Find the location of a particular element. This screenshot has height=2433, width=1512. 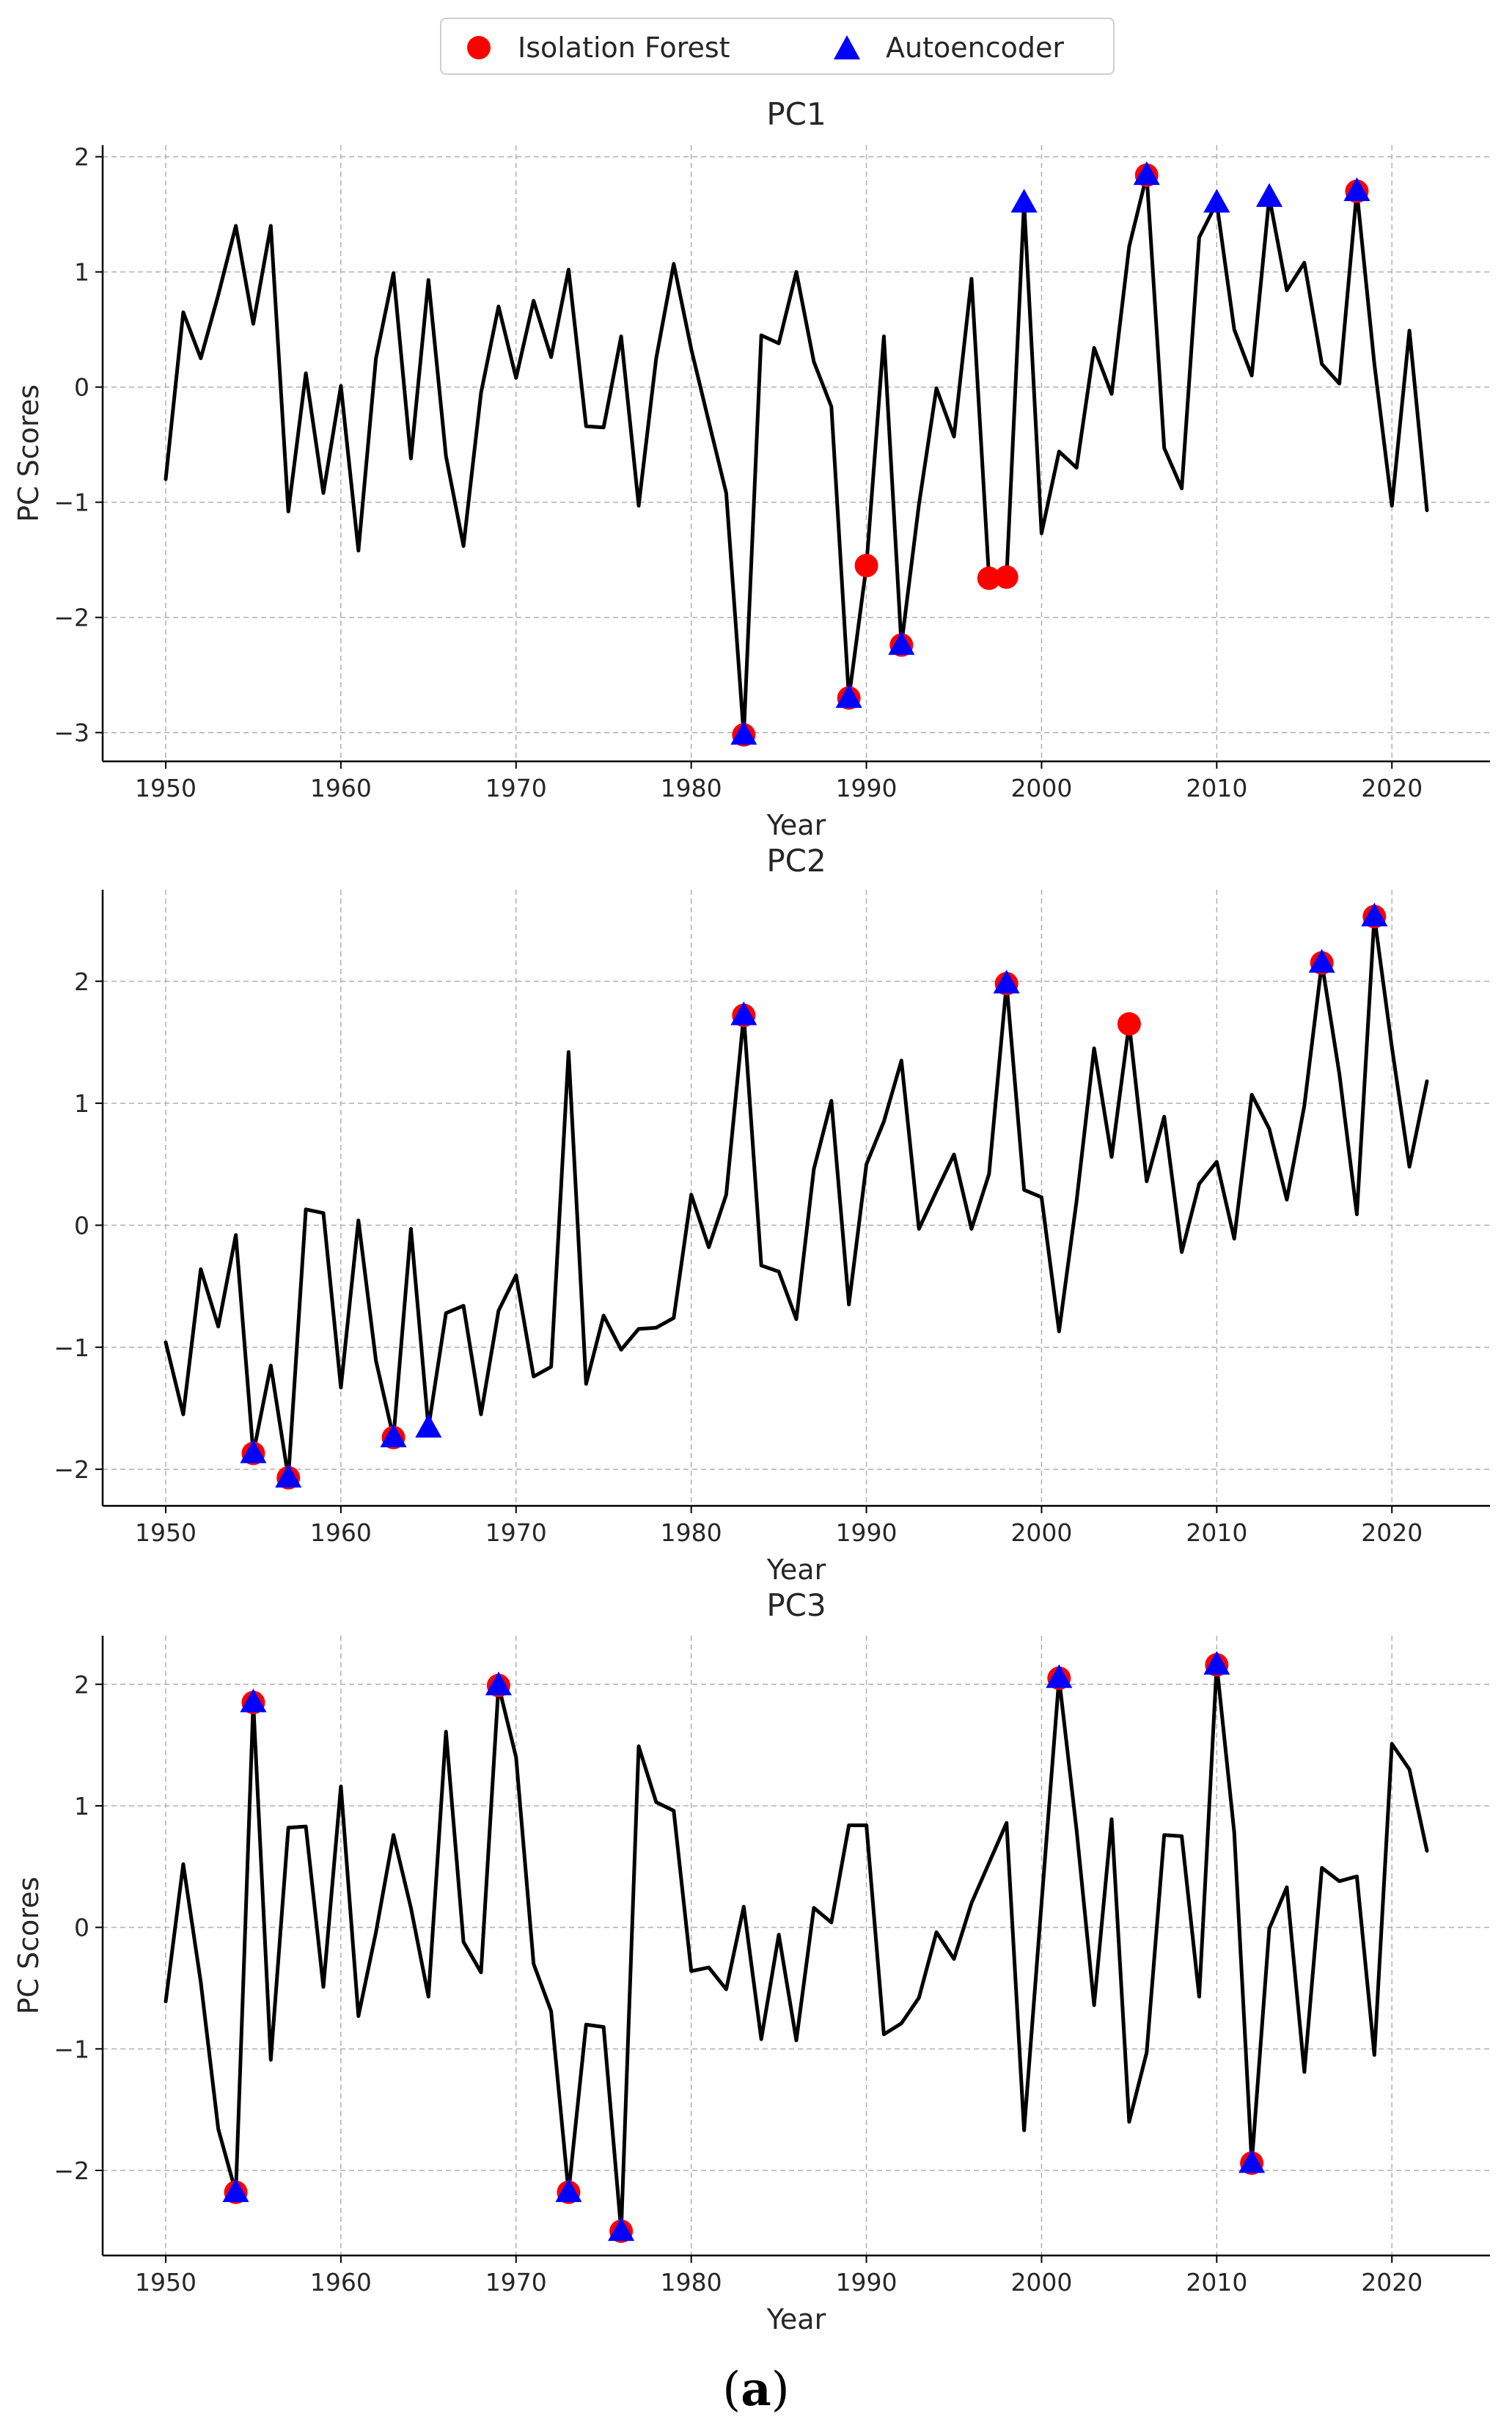

y-tick-label: −3 is located at coordinates (71, 733).